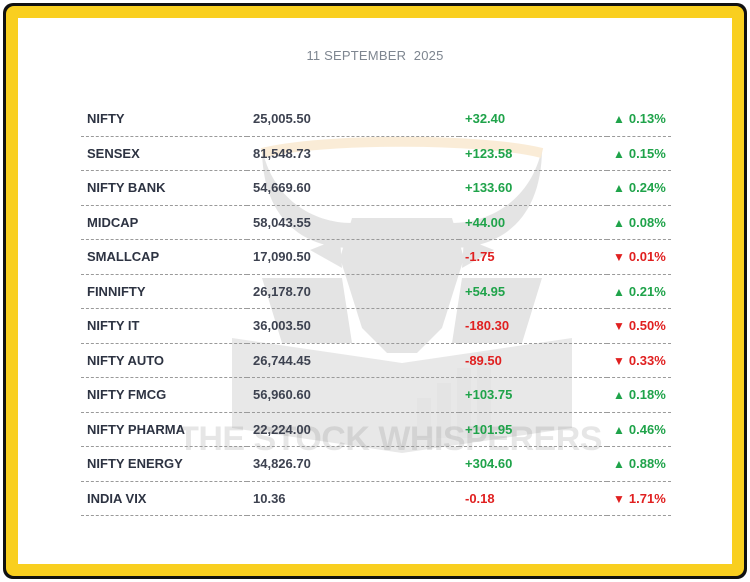  Describe the element at coordinates (647, 429) in the screenshot. I see `index-percent: 0.46%` at that location.